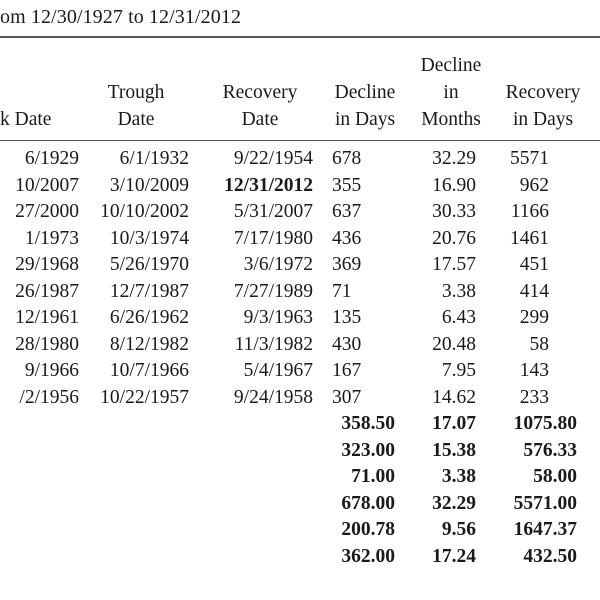 The height and width of the screenshot is (600, 600). I want to click on header-line: k Date, so click(26, 119).